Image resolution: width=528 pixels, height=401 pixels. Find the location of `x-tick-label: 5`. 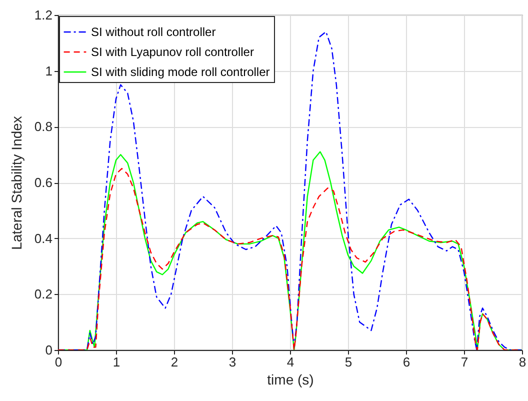

x-tick-label: 5 is located at coordinates (348, 362).